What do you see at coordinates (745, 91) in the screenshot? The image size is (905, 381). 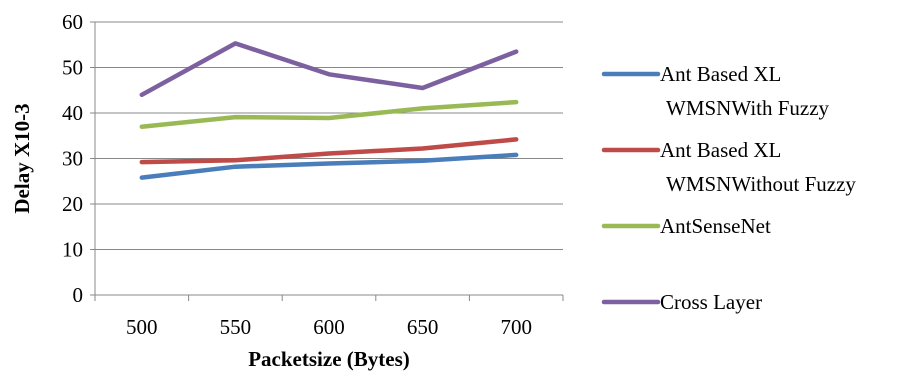 I see `legend-label: Ant Based XL WMSNWith Fuzzy` at bounding box center [745, 91].